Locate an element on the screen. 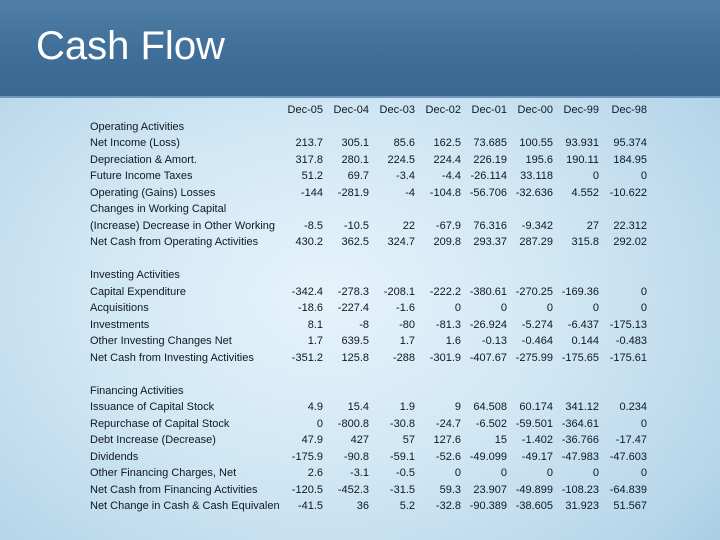 This screenshot has height=540, width=720. row-label: Dividends is located at coordinates (114, 456).